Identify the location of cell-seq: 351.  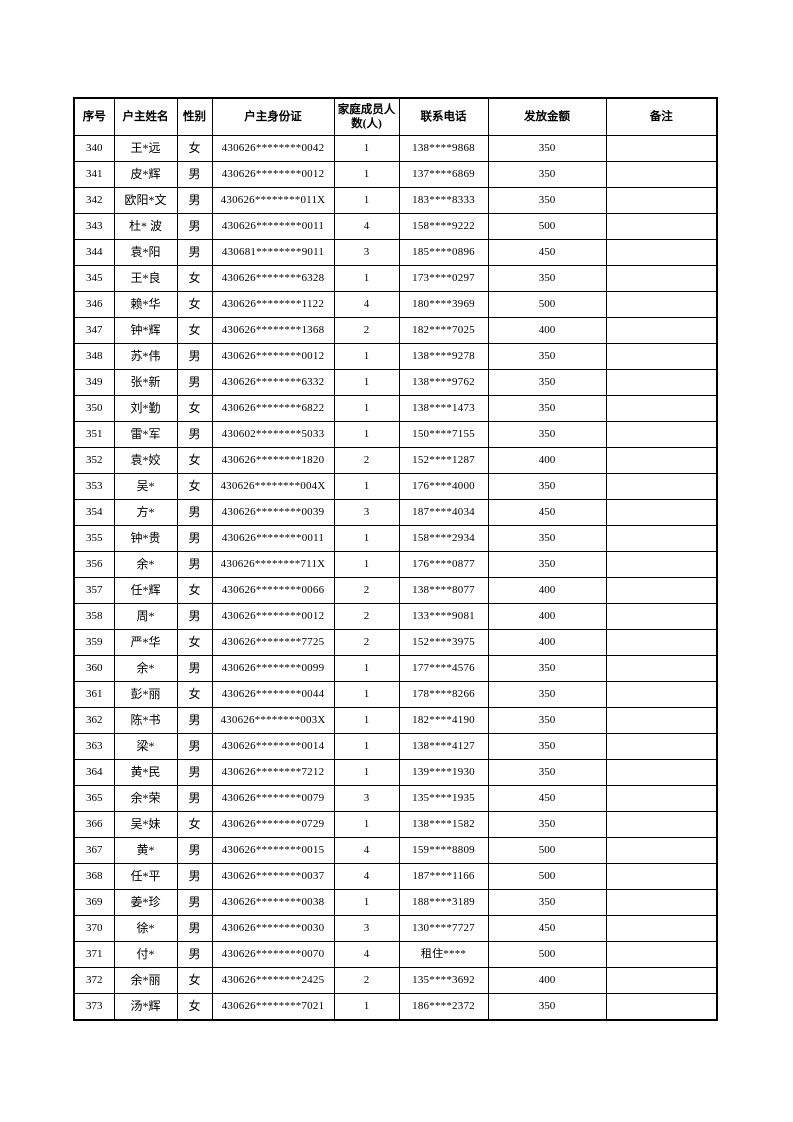
(94, 434).